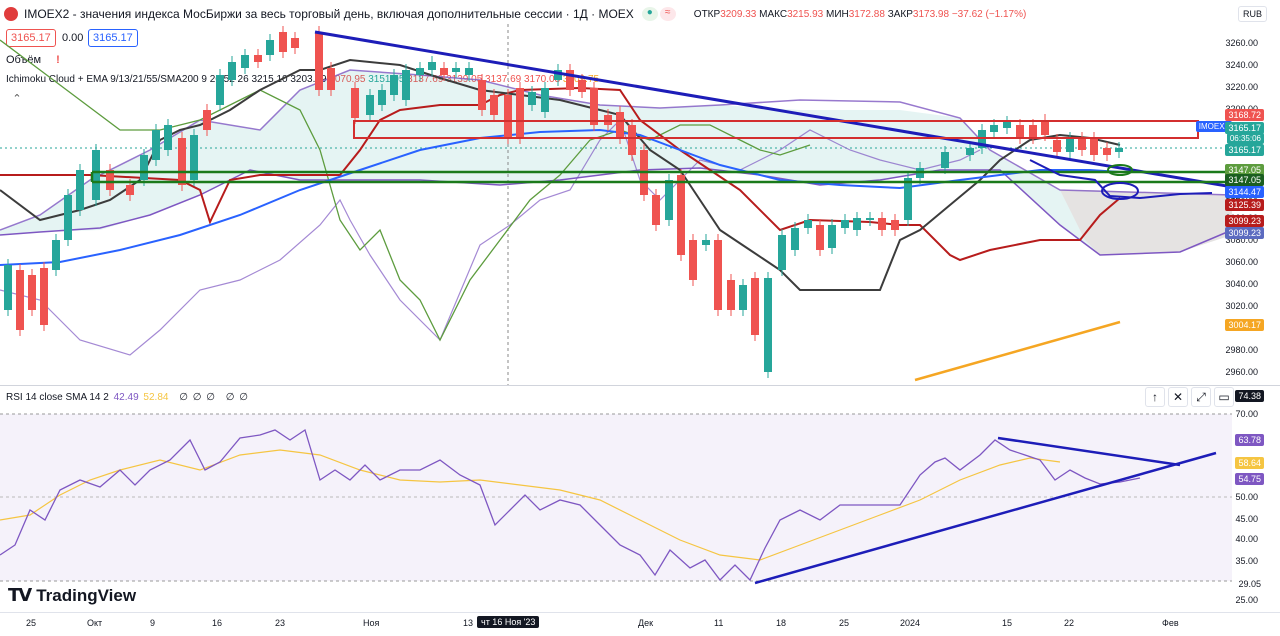 The width and height of the screenshot is (1280, 636). Describe the element at coordinates (844, 623) in the screenshot. I see `time-axis-label: 25` at that location.